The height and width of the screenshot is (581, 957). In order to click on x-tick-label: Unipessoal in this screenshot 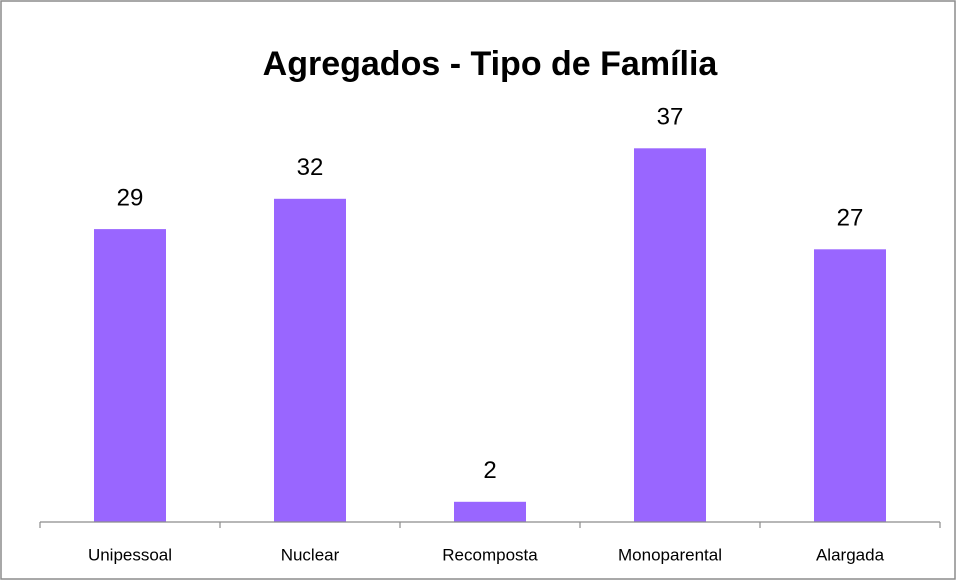, I will do `click(130, 554)`.